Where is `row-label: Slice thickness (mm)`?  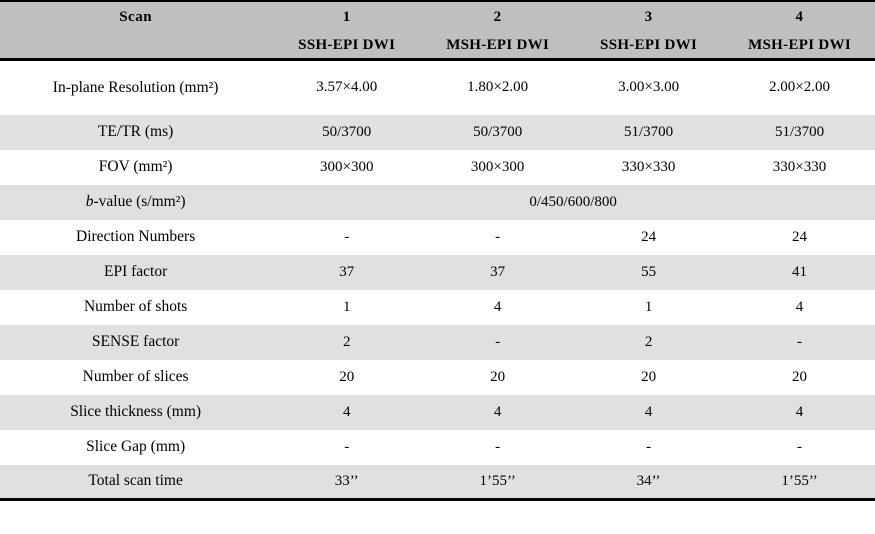
row-label: Slice thickness (mm) is located at coordinates (135, 412).